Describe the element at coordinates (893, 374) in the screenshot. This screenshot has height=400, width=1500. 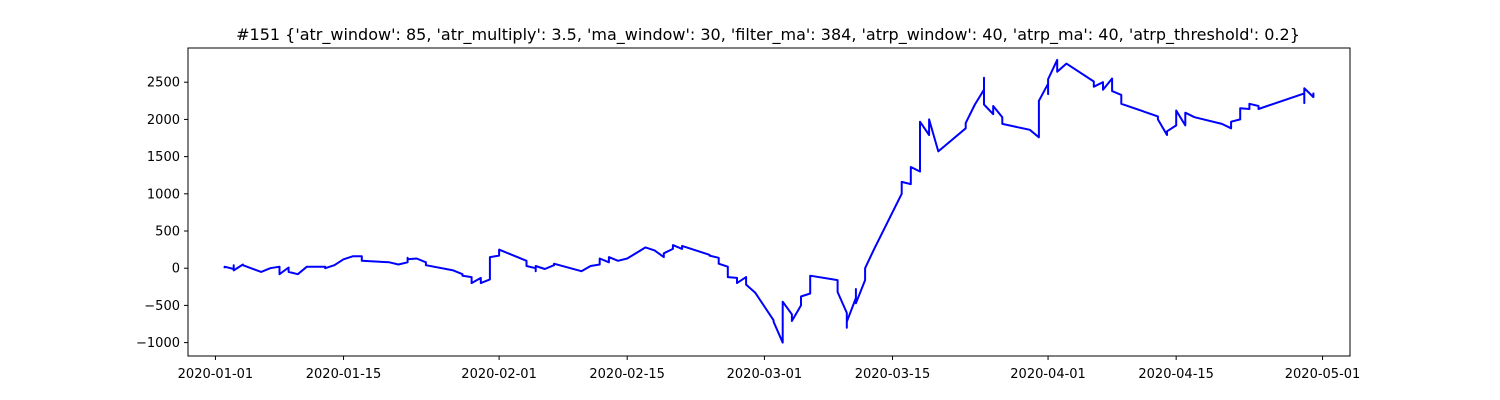
I see `x-tick-label: 2020-03-15` at that location.